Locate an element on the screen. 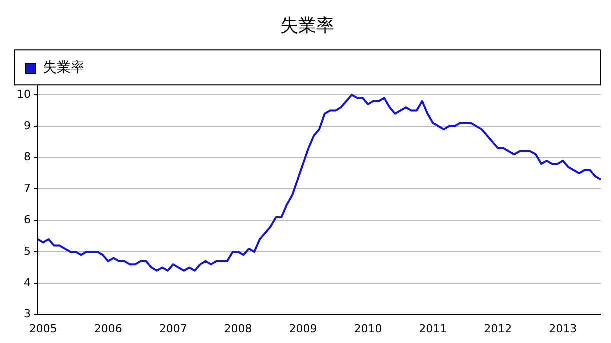 This screenshot has width=611, height=343. x-tick-label: 2007 is located at coordinates (173, 329).